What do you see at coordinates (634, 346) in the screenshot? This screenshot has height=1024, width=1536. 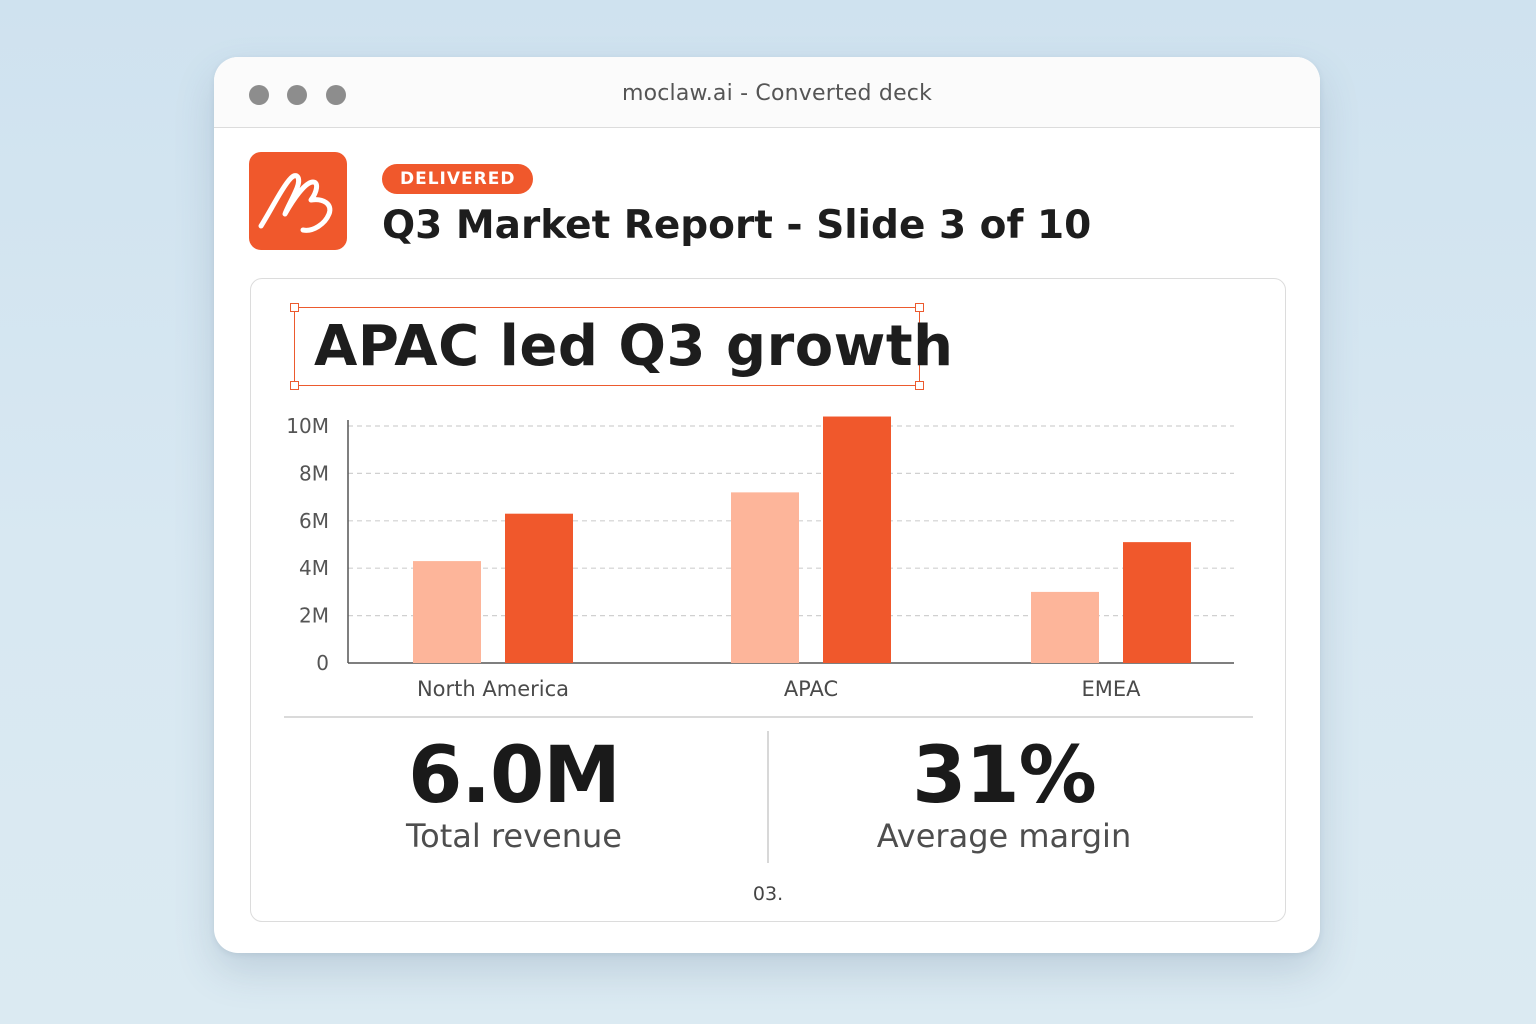 I see `slide-headline: APAC led Q3 growth` at bounding box center [634, 346].